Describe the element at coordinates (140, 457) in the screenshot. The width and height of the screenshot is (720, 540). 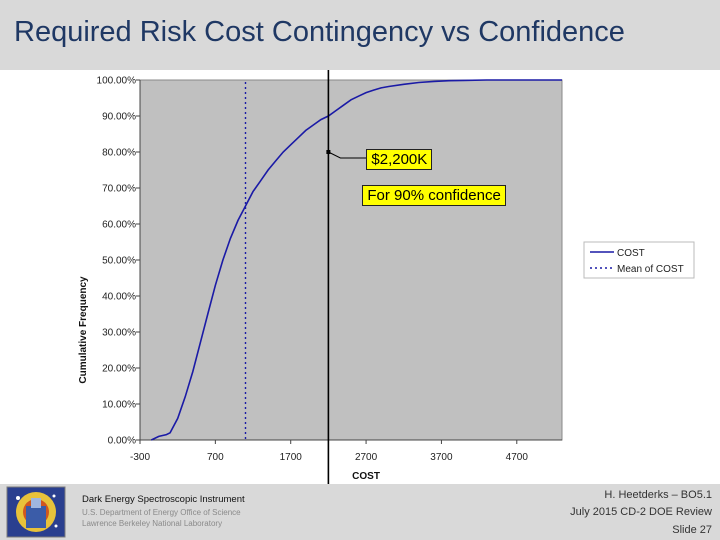
I see `x-tick-label: -300` at that location.